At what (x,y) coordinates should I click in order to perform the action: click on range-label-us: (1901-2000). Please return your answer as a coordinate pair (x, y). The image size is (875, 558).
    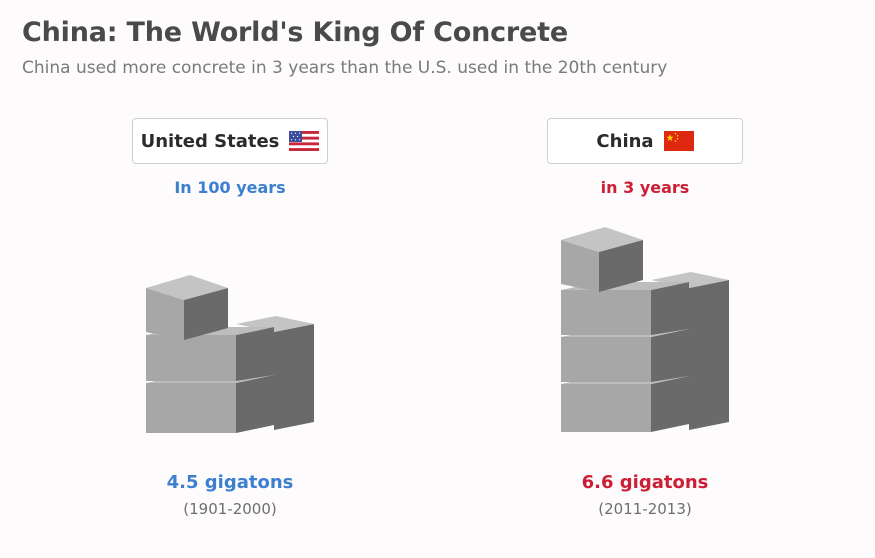
    Looking at the image, I should click on (230, 509).